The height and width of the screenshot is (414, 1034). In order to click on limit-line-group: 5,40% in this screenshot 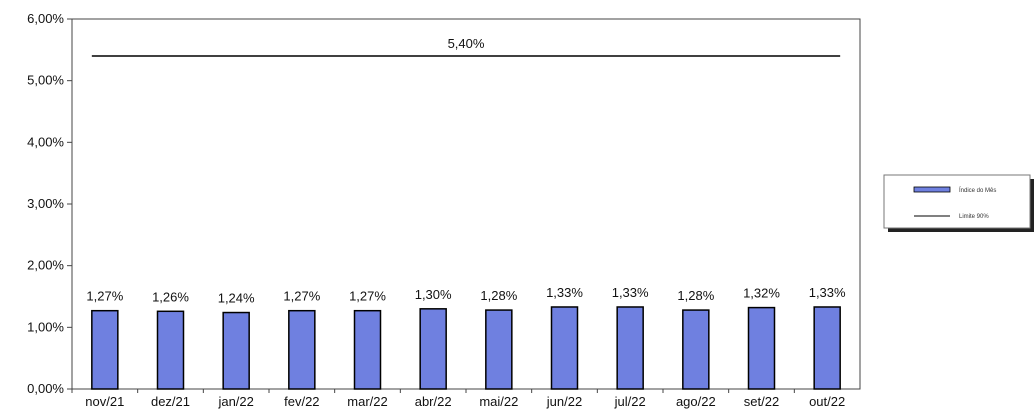, I will do `click(466, 46)`.